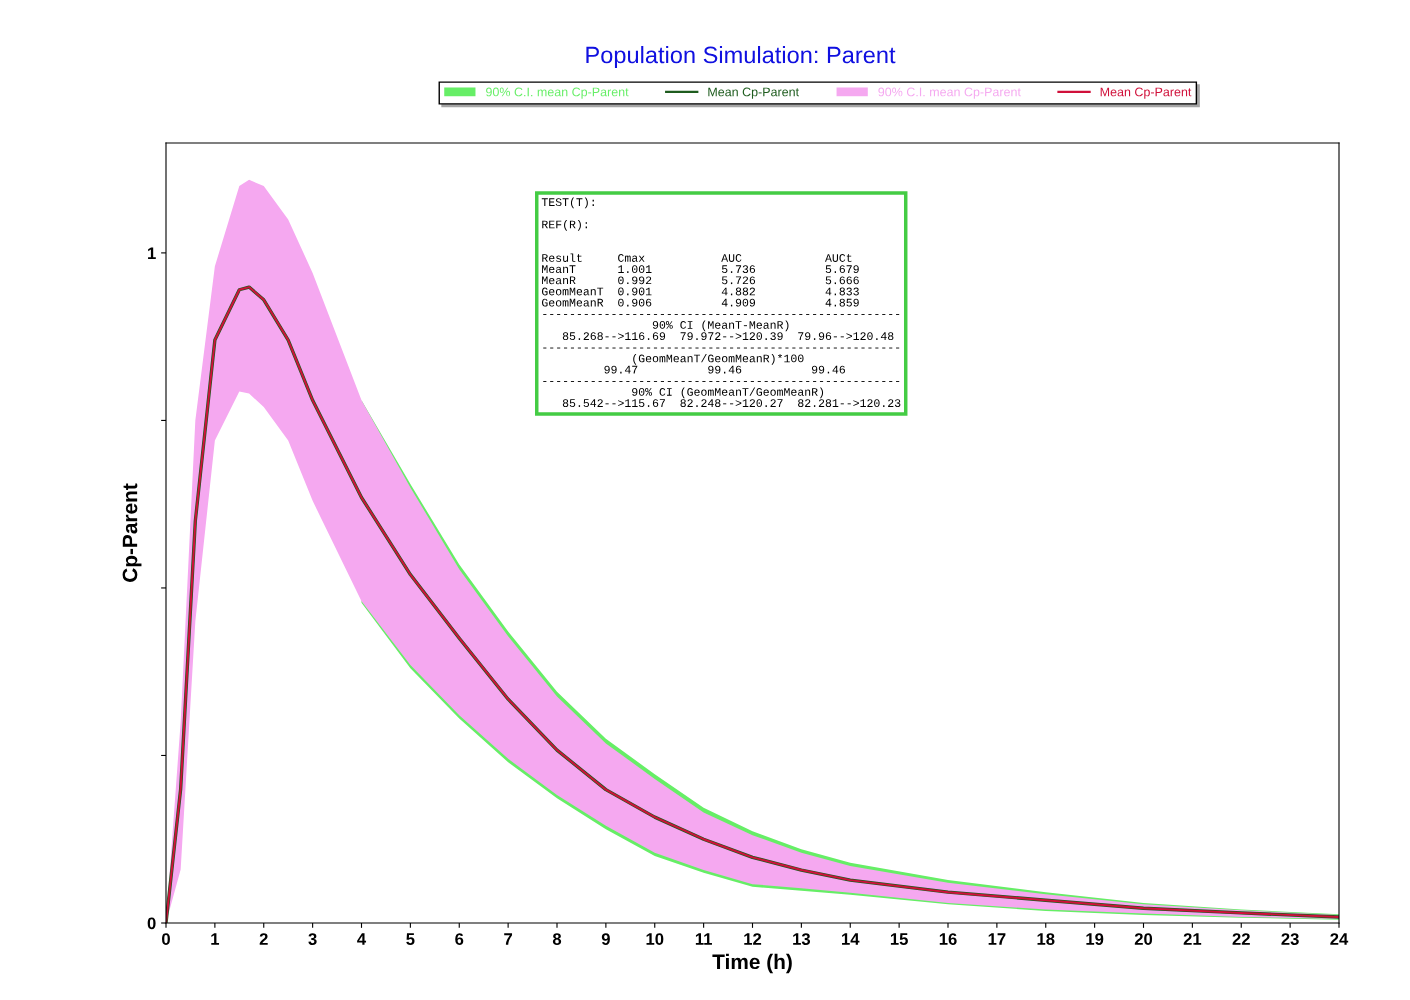 This screenshot has width=1410, height=1000. What do you see at coordinates (508, 939) in the screenshot?
I see `x-tick-label: 7` at bounding box center [508, 939].